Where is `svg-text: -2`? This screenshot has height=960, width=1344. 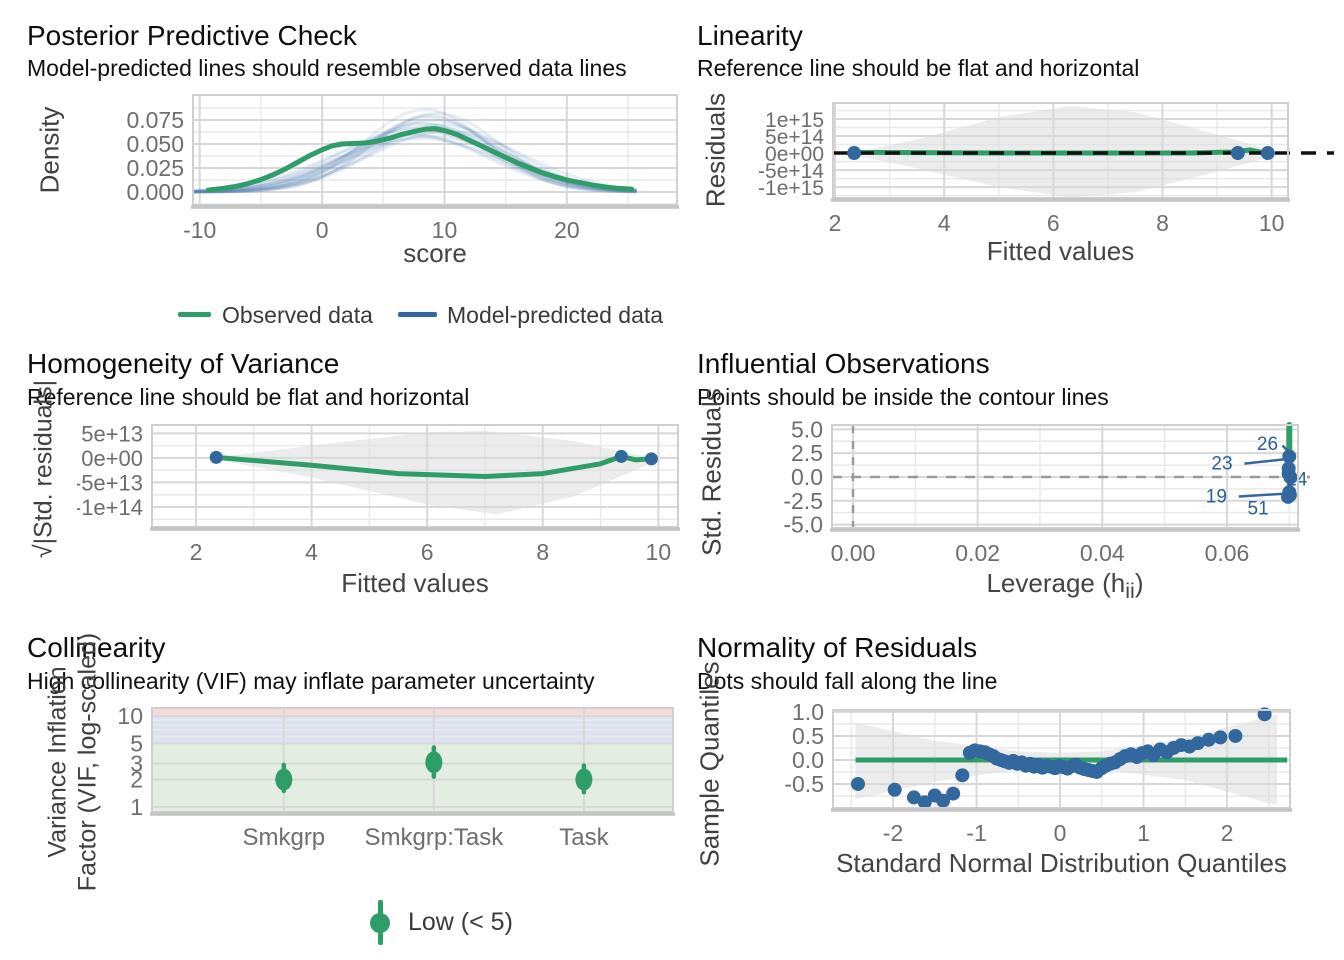 svg-text: -2 is located at coordinates (893, 833).